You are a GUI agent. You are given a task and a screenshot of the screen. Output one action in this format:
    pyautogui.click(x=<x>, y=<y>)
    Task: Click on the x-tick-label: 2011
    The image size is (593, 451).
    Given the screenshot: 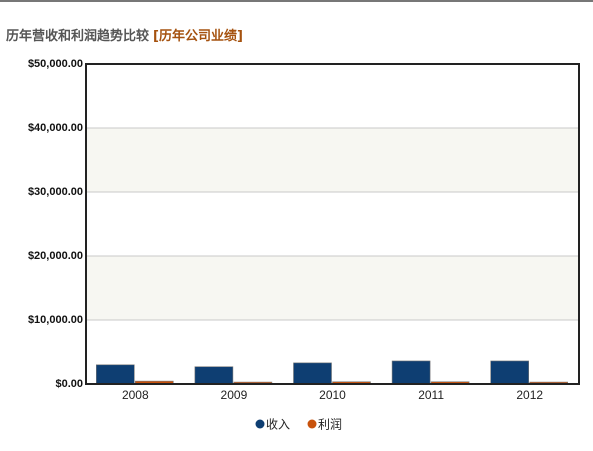 What is the action you would take?
    pyautogui.click(x=431, y=395)
    